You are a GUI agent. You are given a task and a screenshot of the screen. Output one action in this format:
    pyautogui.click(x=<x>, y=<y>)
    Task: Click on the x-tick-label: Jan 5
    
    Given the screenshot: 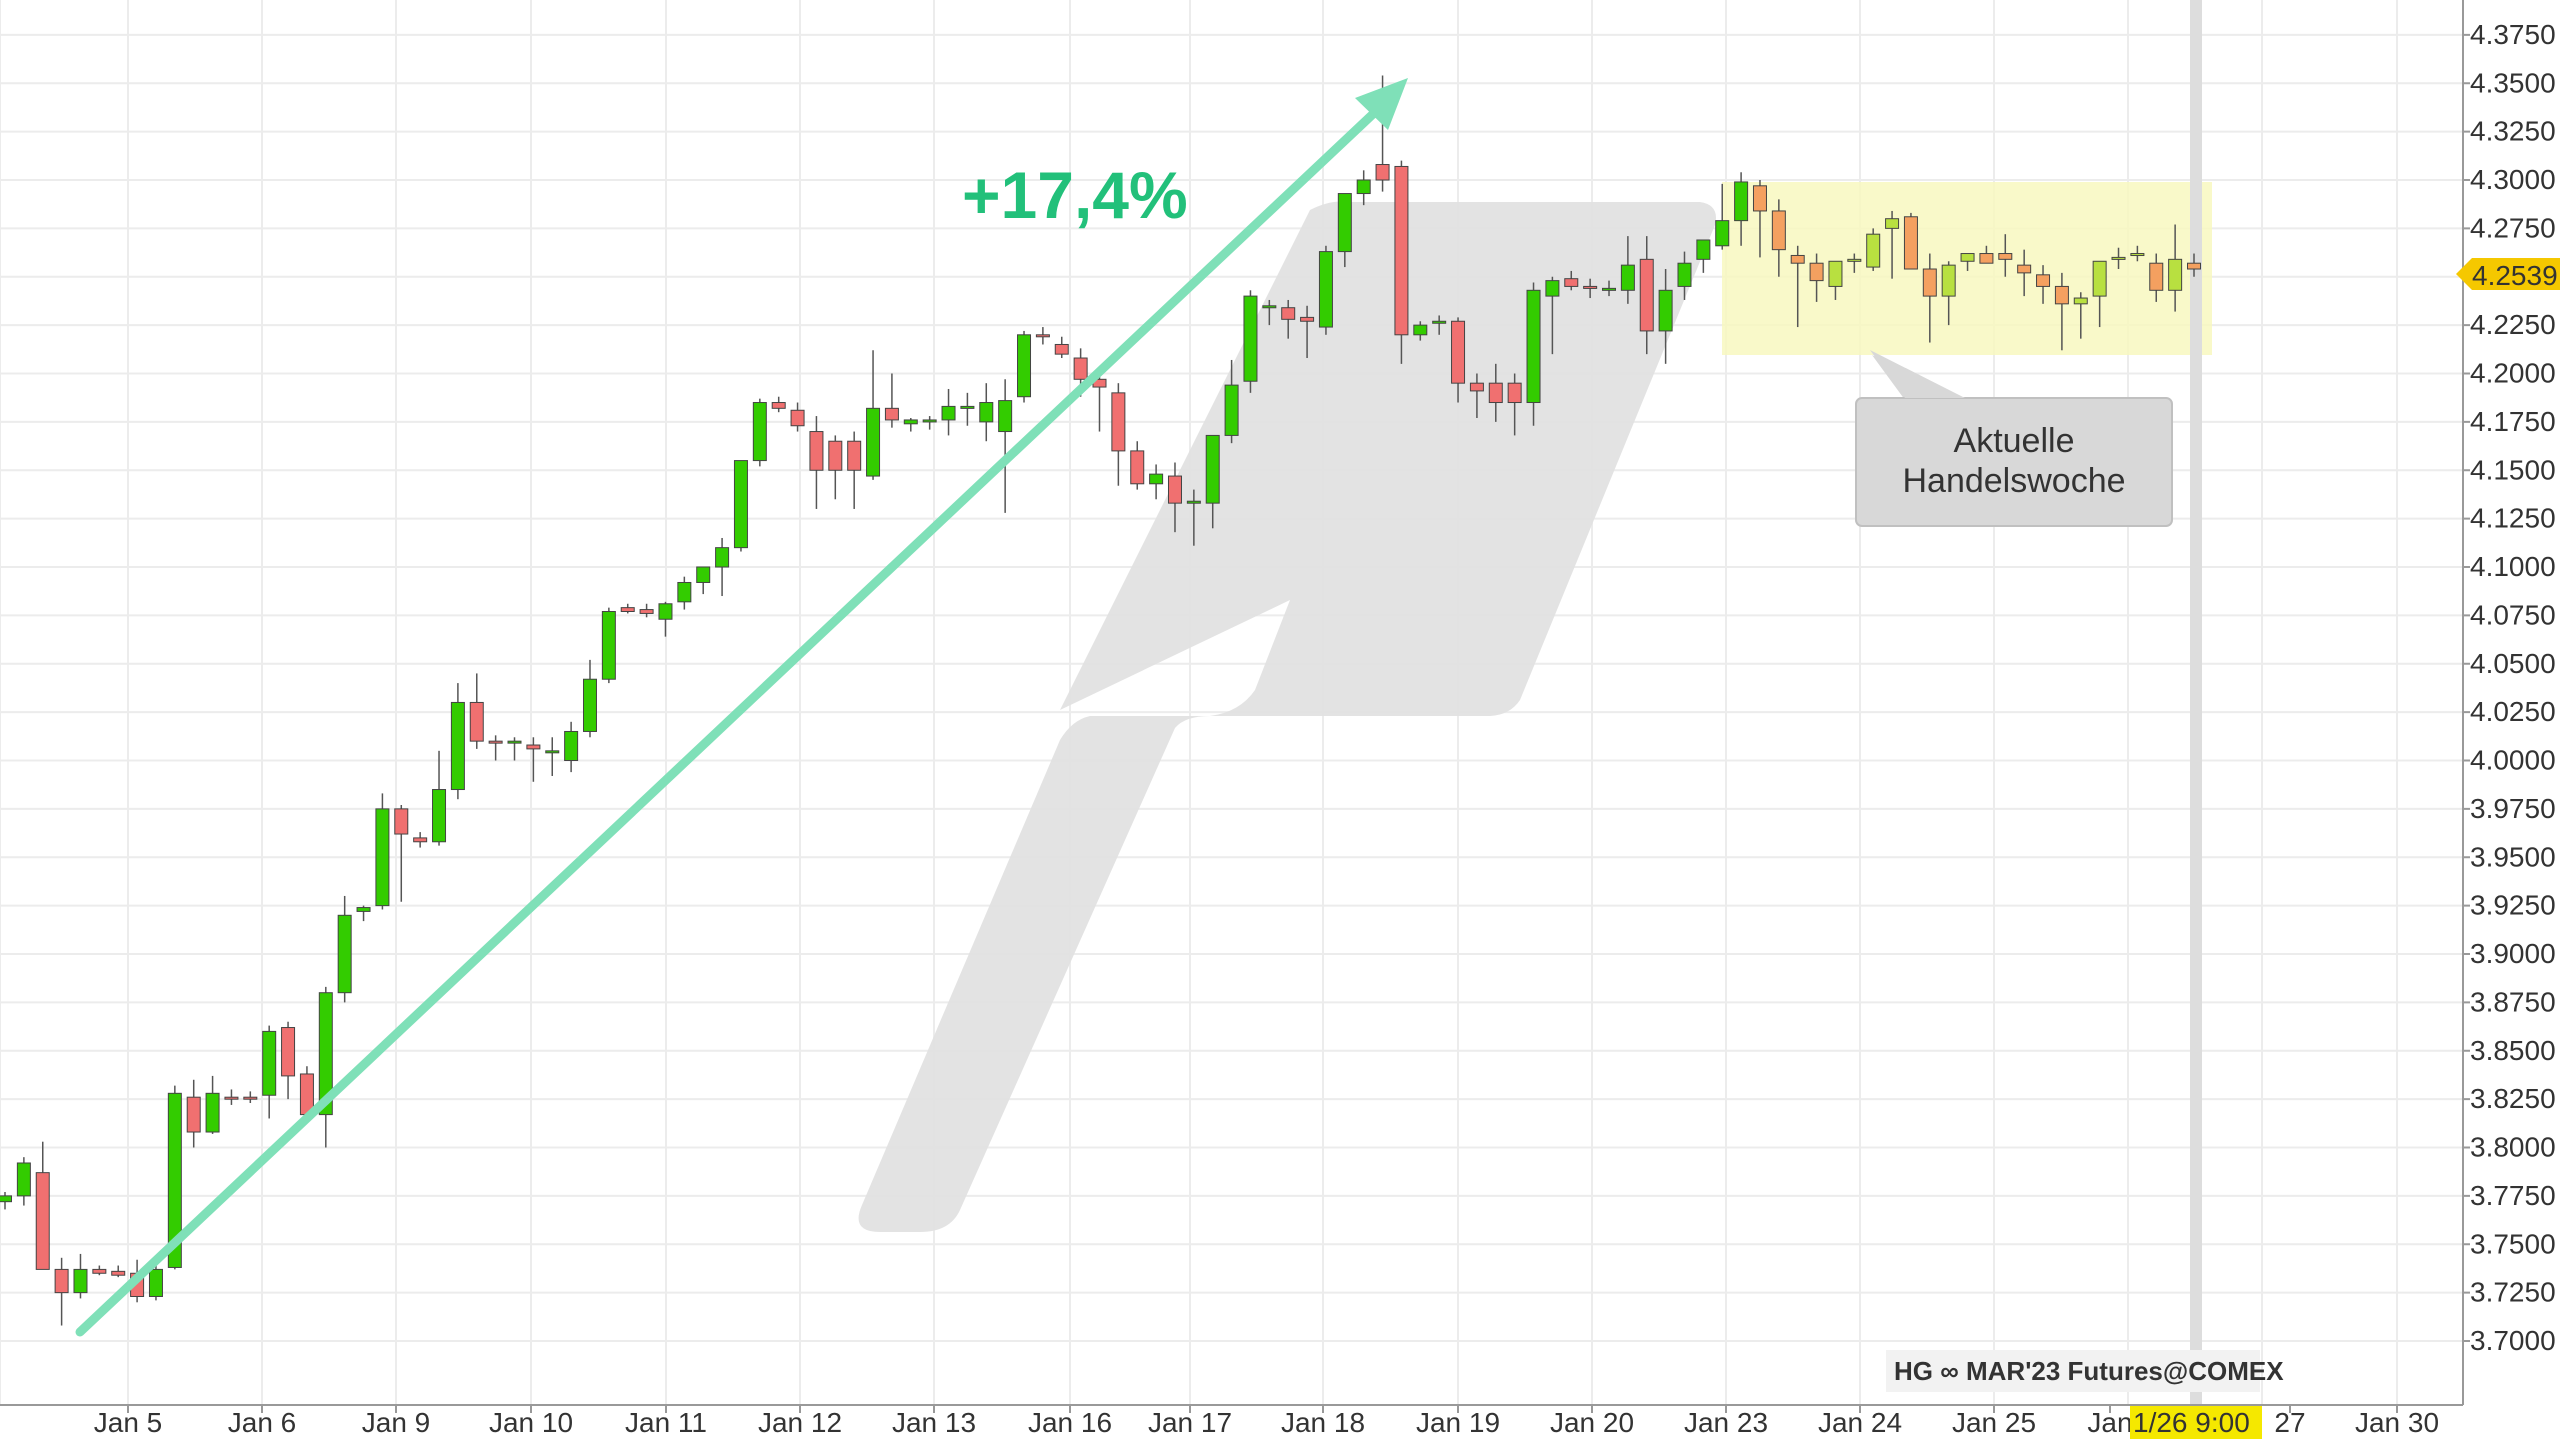 What is the action you would take?
    pyautogui.click(x=128, y=1422)
    